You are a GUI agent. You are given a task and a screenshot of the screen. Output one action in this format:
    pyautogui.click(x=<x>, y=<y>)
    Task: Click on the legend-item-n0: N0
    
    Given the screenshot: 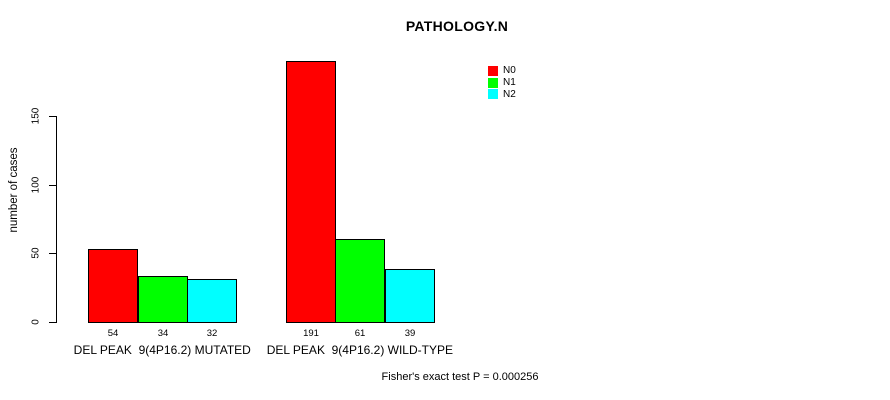 What is the action you would take?
    pyautogui.click(x=502, y=71)
    